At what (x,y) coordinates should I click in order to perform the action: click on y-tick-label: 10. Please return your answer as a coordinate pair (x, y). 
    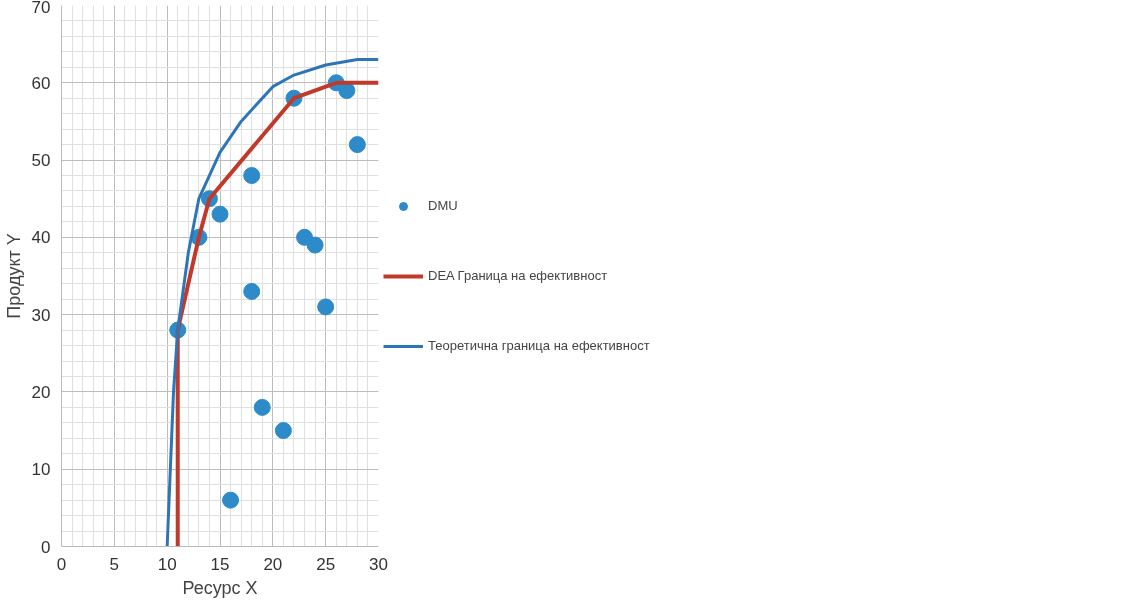
    Looking at the image, I should click on (41, 470).